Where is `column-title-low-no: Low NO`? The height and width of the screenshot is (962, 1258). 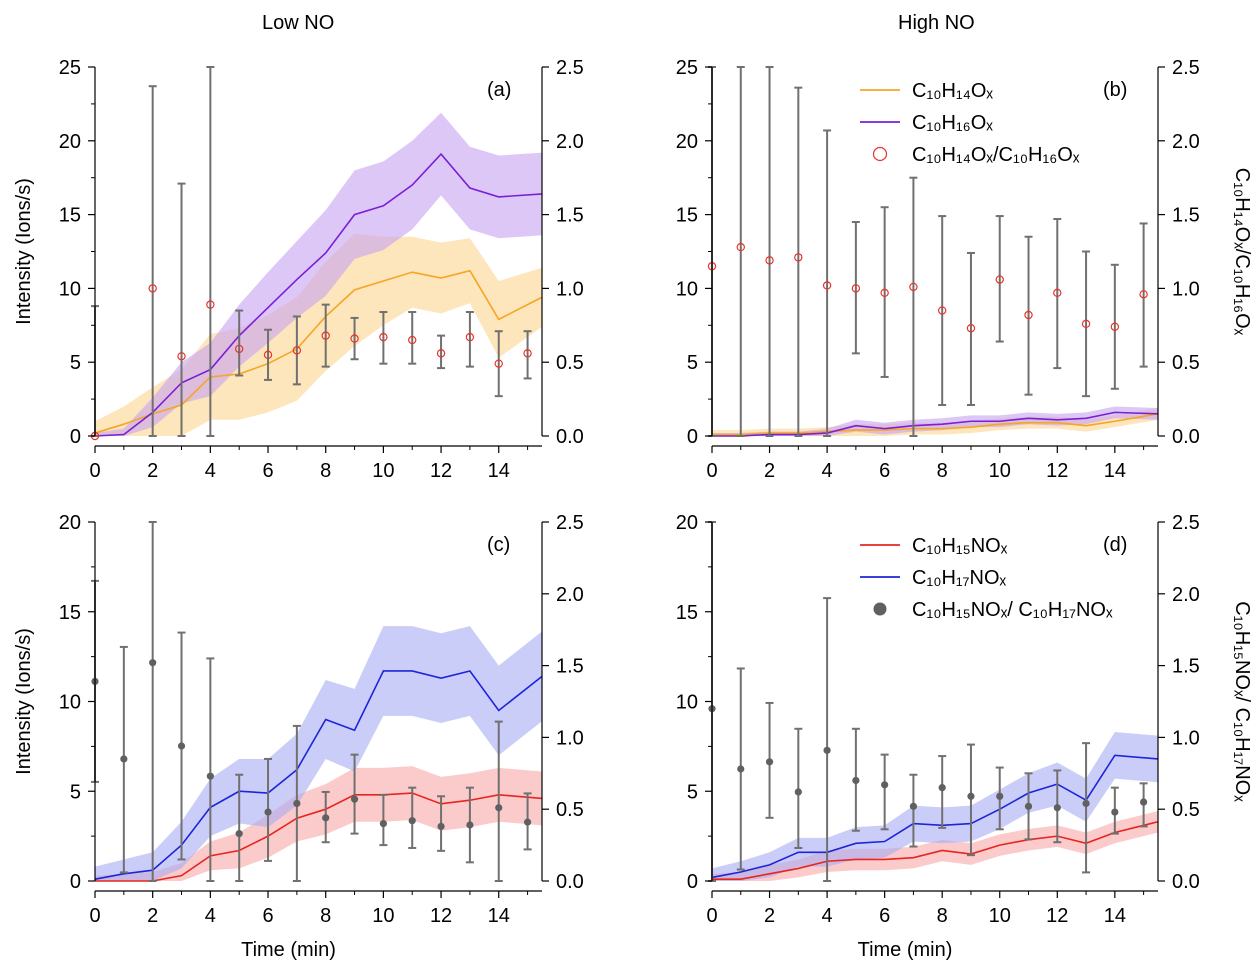 column-title-low-no: Low NO is located at coordinates (298, 23).